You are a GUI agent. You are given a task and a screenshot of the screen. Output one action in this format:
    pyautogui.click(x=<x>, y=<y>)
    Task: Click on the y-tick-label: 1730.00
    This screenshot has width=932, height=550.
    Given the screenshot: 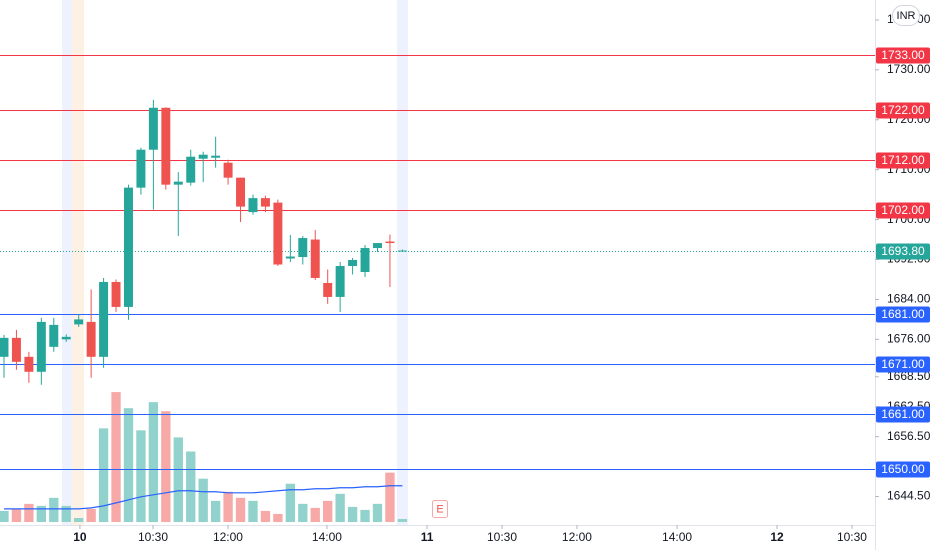 What is the action you would take?
    pyautogui.click(x=909, y=69)
    